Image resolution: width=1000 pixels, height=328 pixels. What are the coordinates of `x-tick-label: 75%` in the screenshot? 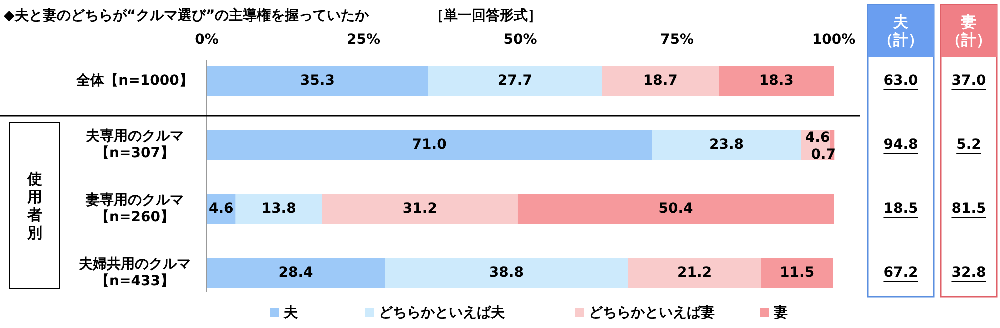 It's located at (677, 40).